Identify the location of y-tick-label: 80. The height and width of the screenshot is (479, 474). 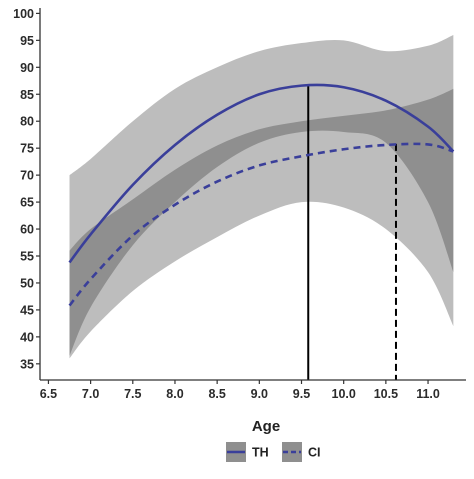
(27, 122).